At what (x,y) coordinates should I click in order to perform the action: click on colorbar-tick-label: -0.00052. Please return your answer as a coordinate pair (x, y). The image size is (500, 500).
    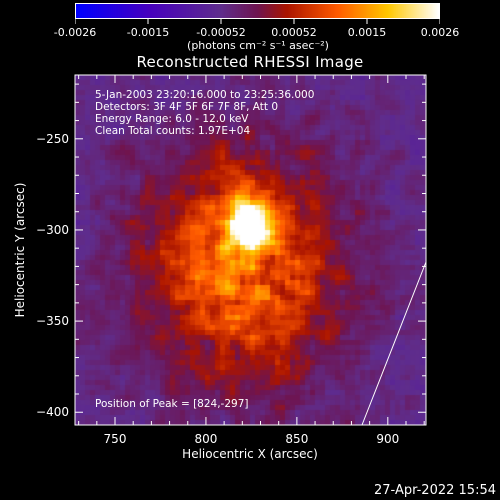
    Looking at the image, I should click on (221, 32).